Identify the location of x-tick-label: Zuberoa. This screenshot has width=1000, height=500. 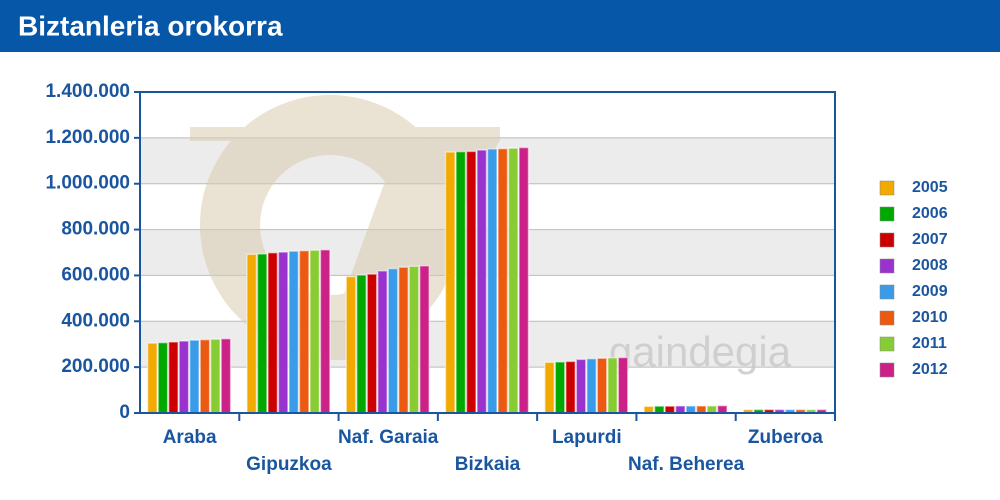
(785, 437).